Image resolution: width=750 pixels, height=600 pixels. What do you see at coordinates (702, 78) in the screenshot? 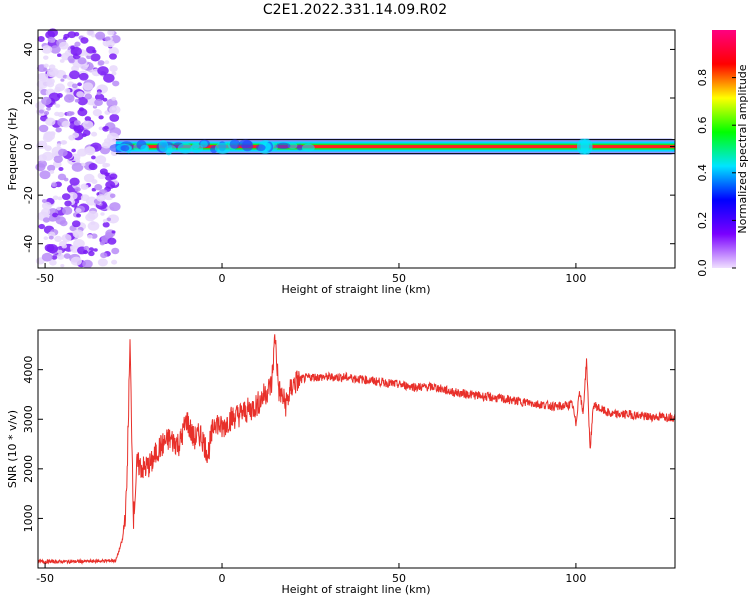
I see `colorbar-tick-label: 0.8` at bounding box center [702, 78].